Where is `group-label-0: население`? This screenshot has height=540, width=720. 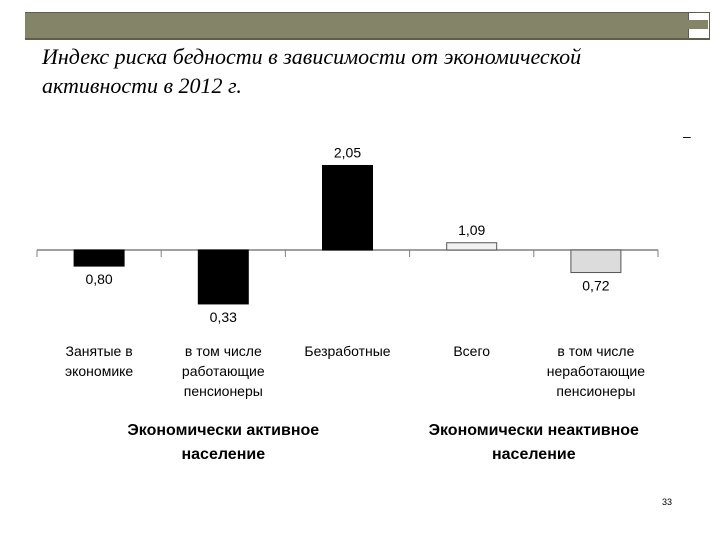
group-label-0: население is located at coordinates (223, 454).